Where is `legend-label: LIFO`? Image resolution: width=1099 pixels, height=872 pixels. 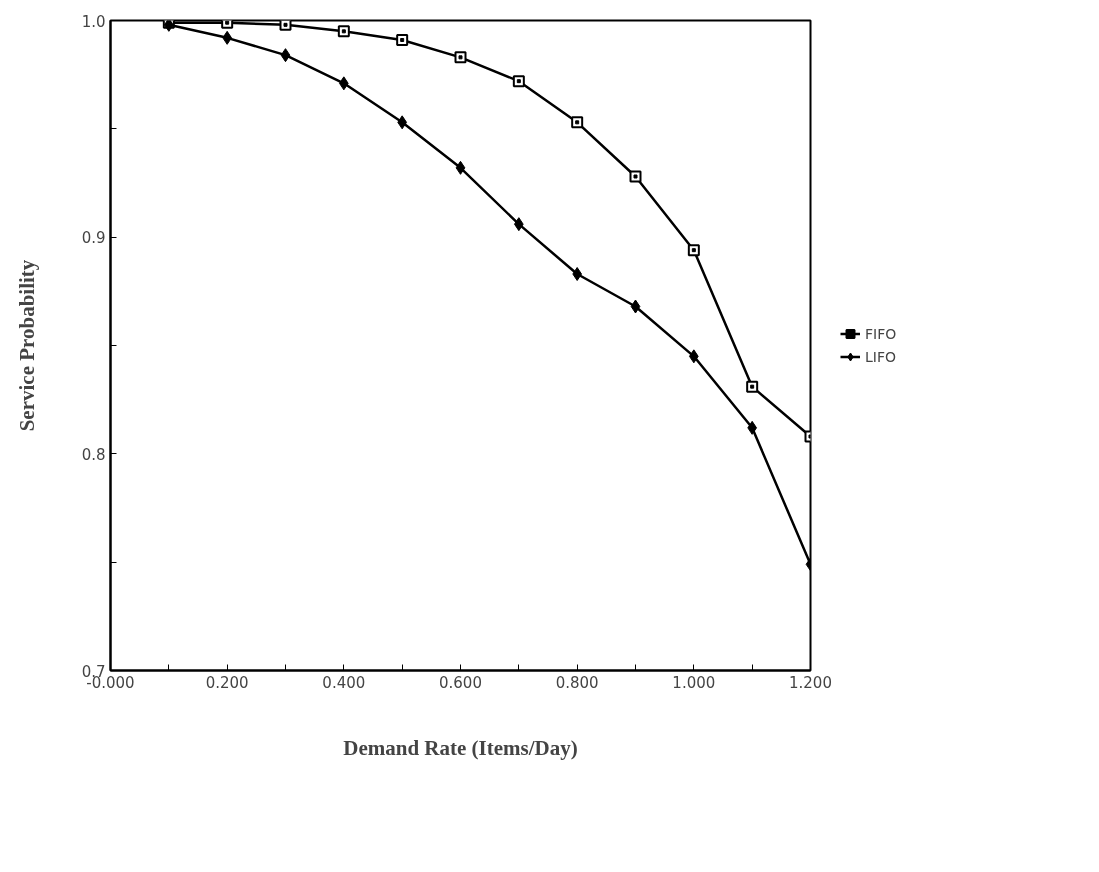 legend-label: LIFO is located at coordinates (881, 356).